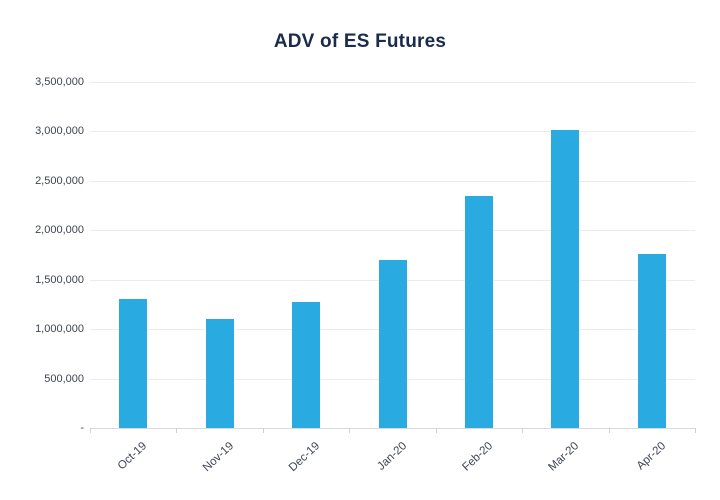 Image resolution: width=720 pixels, height=500 pixels. Describe the element at coordinates (304, 457) in the screenshot. I see `x-axis-label: Dec-19` at that location.